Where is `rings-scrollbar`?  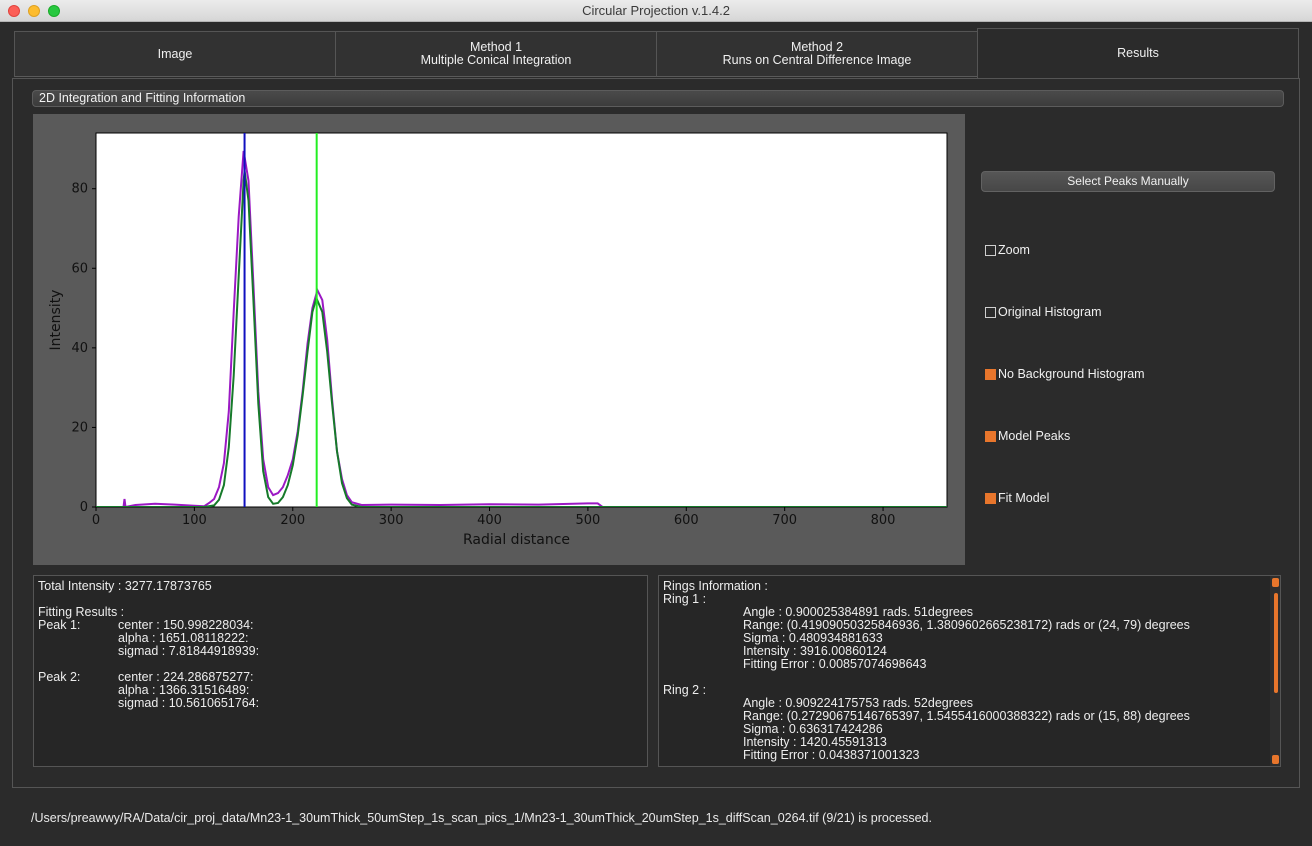 rings-scrollbar is located at coordinates (1275, 671).